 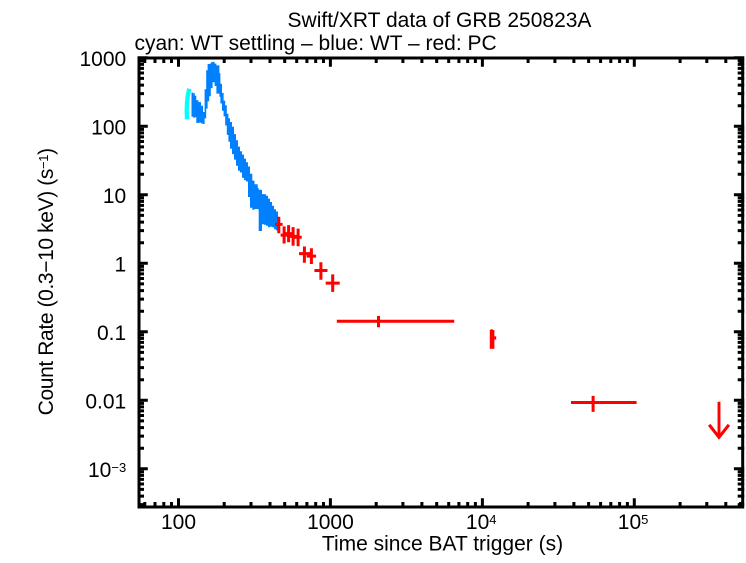 What do you see at coordinates (316, 43) in the screenshot?
I see `svg-text:cyan: WT settling – blue: WT –: cyan: WT settling – blue: WT – red: PC` at bounding box center [316, 43].